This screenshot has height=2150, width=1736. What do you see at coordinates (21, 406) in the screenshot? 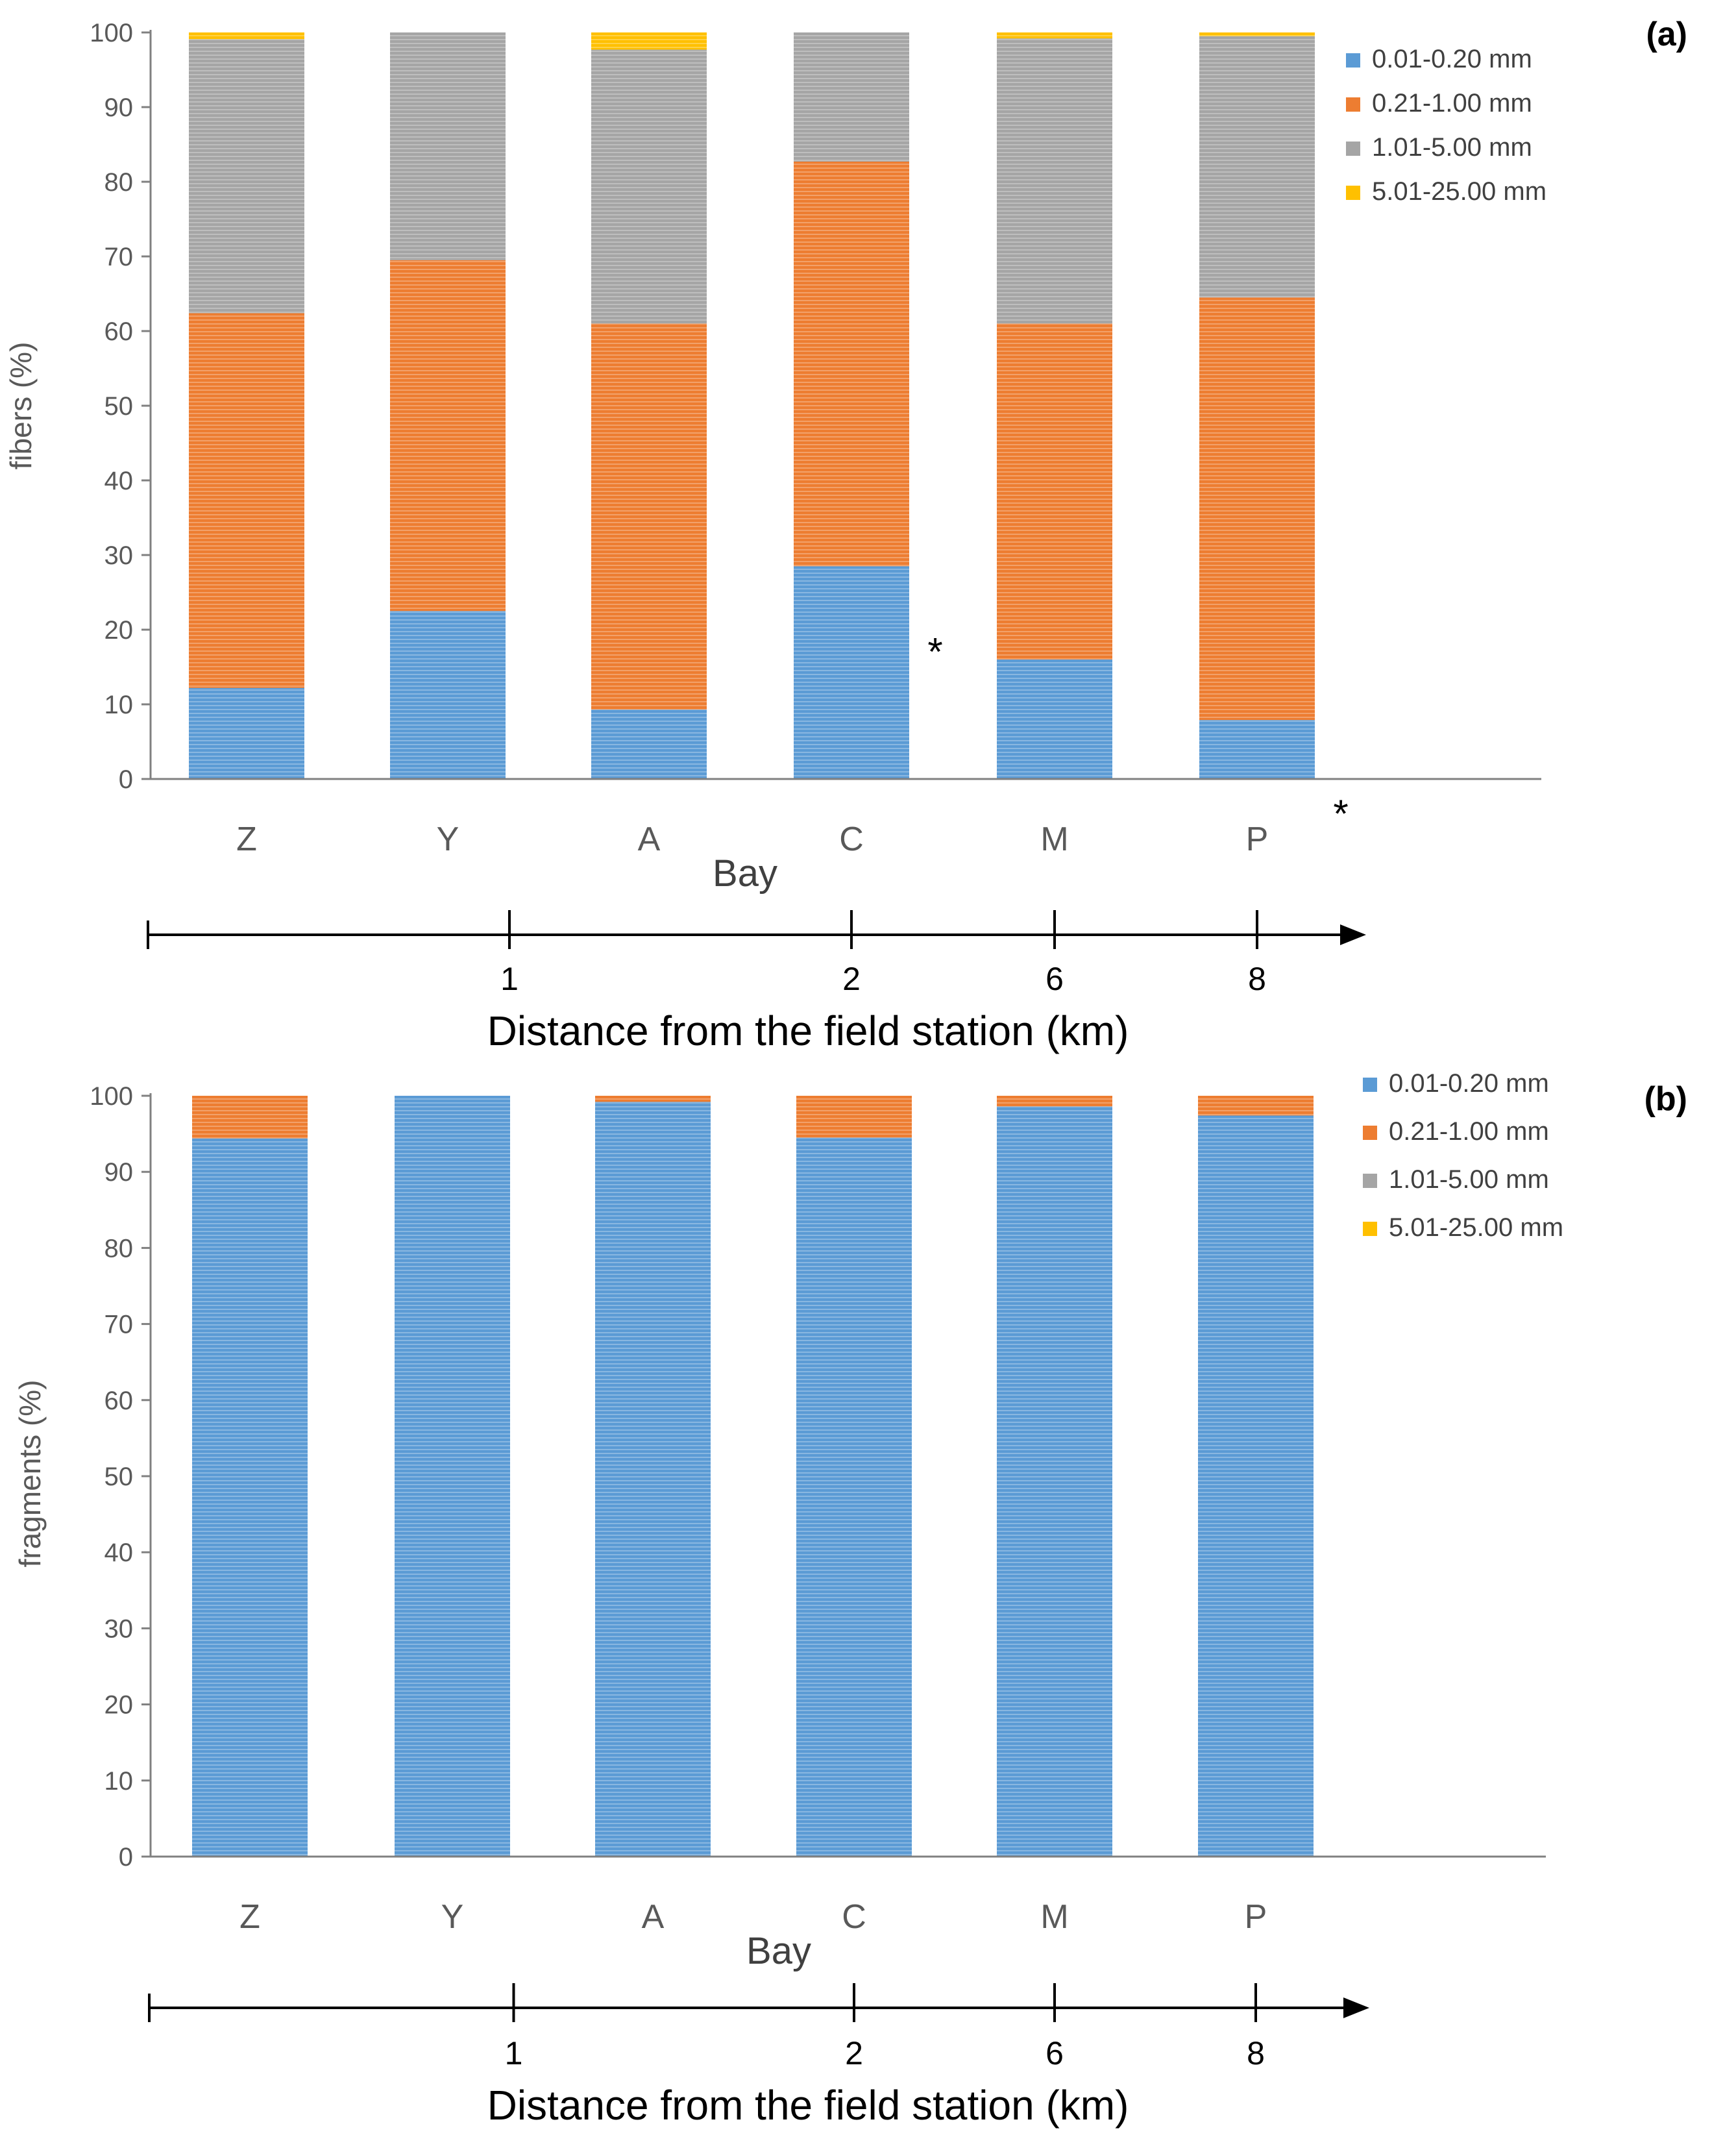
I see `y-axis-title: fibers (%)` at bounding box center [21, 406].